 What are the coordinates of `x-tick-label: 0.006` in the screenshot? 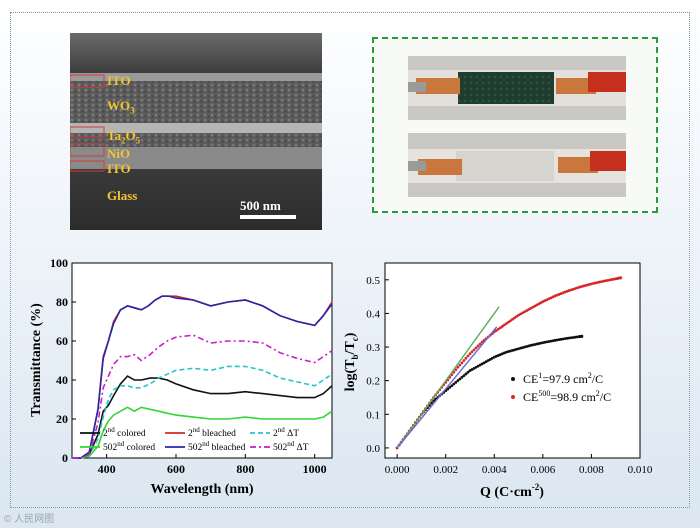 It's located at (542, 470).